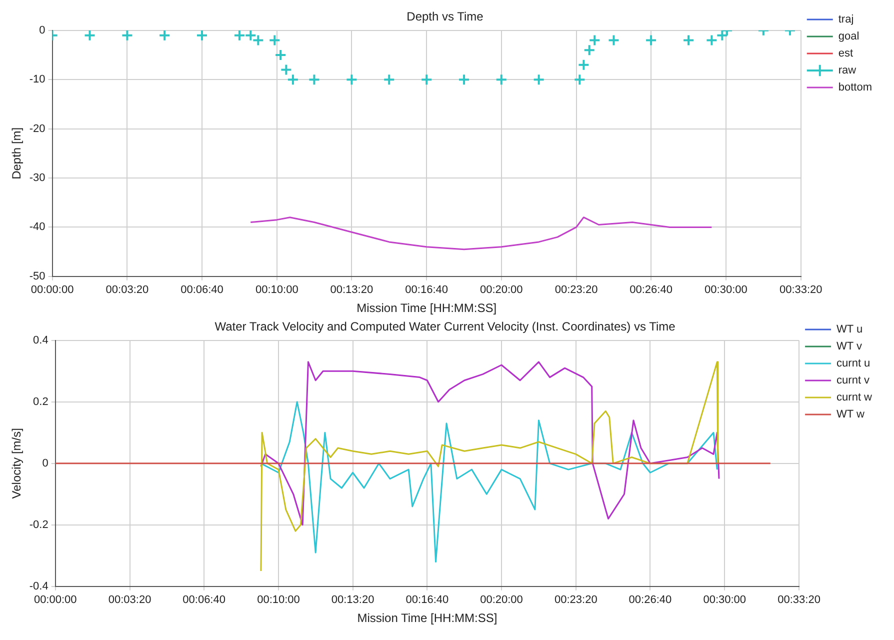  What do you see at coordinates (37, 276) in the screenshot?
I see `y-tick-label: -50` at bounding box center [37, 276].